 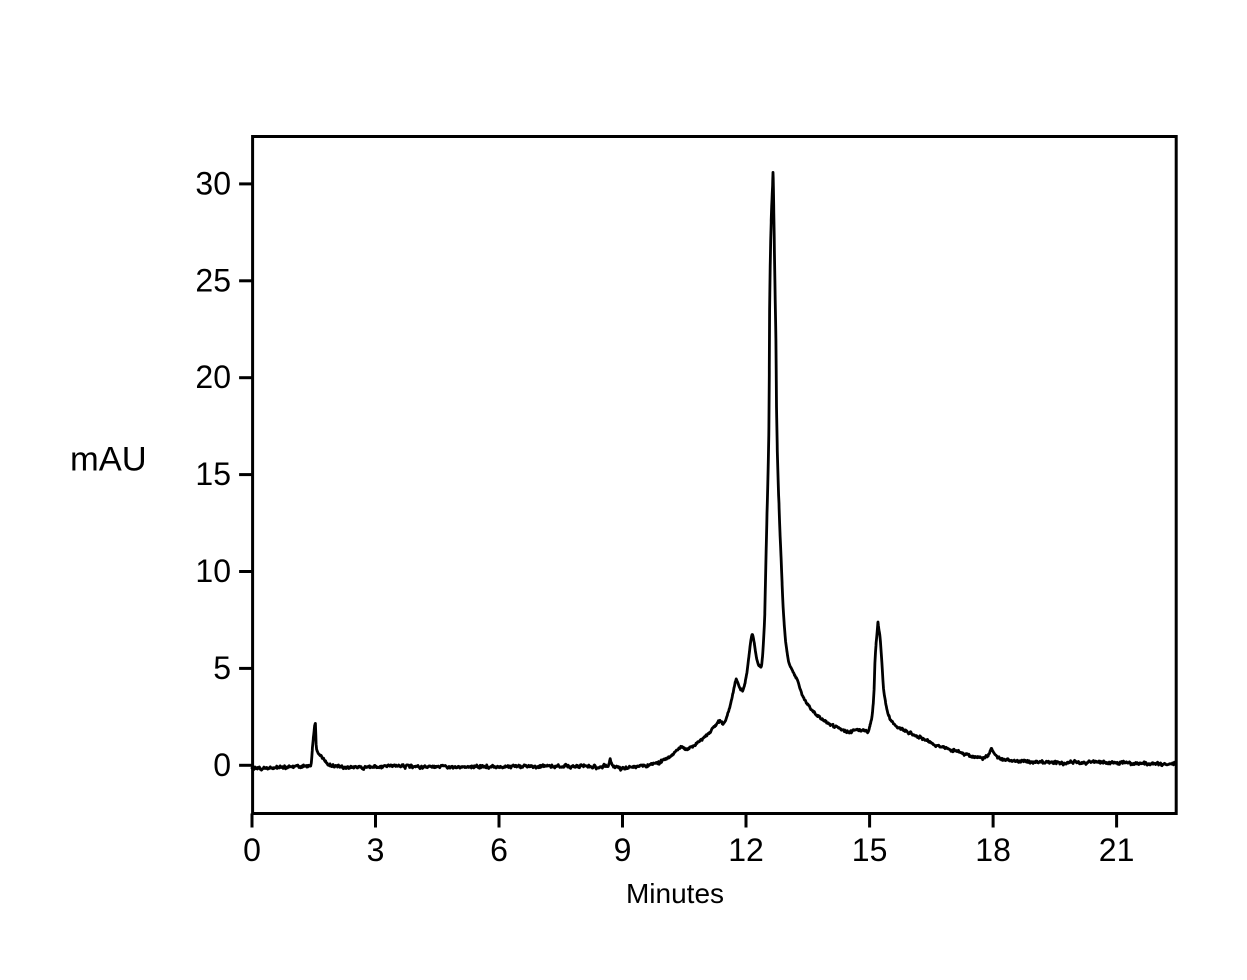 What do you see at coordinates (108, 460) in the screenshot?
I see `svg-text: mAU` at bounding box center [108, 460].